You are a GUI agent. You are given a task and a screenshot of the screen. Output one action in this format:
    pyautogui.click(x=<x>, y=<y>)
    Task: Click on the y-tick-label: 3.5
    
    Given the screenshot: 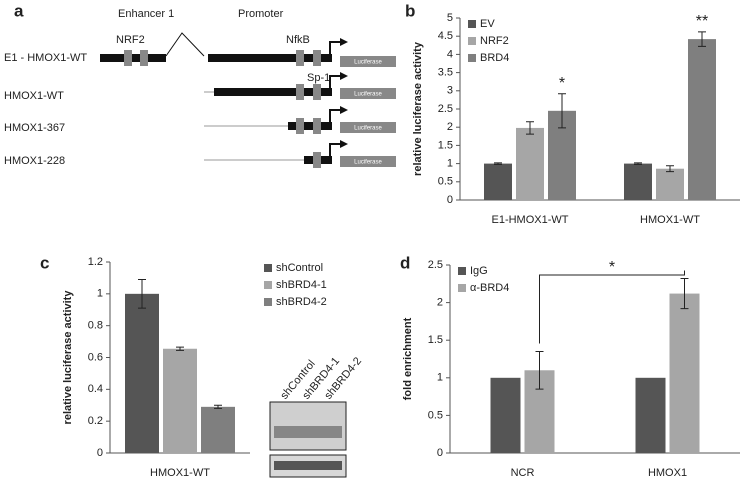 What is the action you would take?
    pyautogui.click(x=445, y=73)
    